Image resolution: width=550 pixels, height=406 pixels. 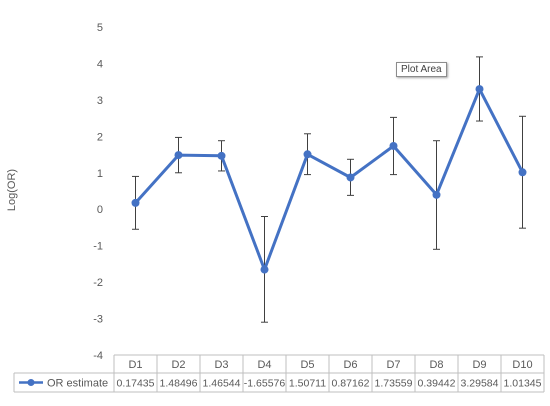 What do you see at coordinates (100, 64) in the screenshot?
I see `y-tick-label: 4` at bounding box center [100, 64].